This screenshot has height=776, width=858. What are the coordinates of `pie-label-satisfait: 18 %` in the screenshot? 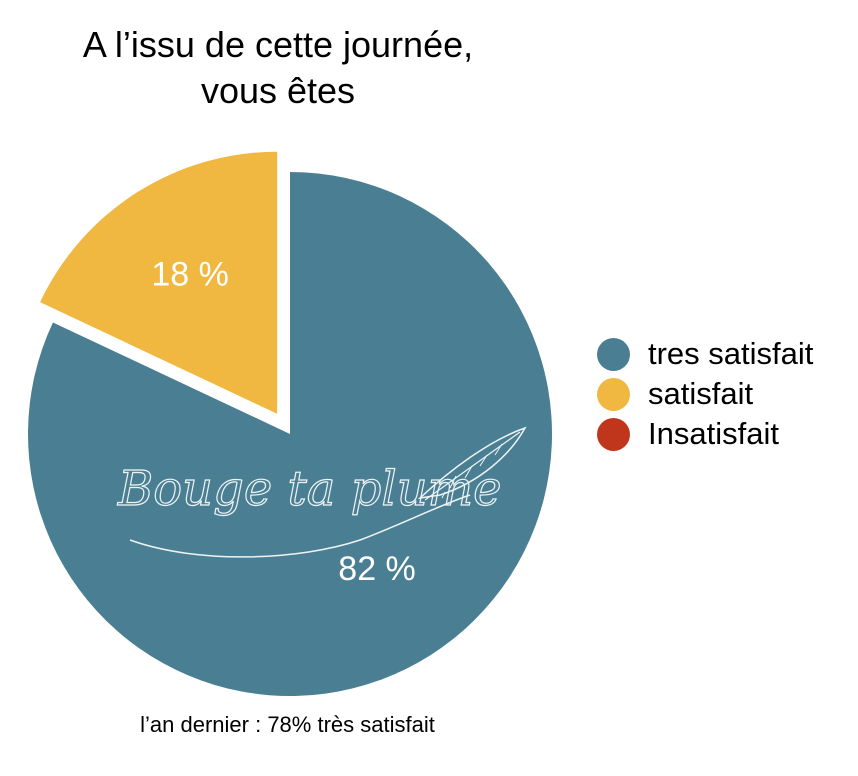 It's located at (190, 275).